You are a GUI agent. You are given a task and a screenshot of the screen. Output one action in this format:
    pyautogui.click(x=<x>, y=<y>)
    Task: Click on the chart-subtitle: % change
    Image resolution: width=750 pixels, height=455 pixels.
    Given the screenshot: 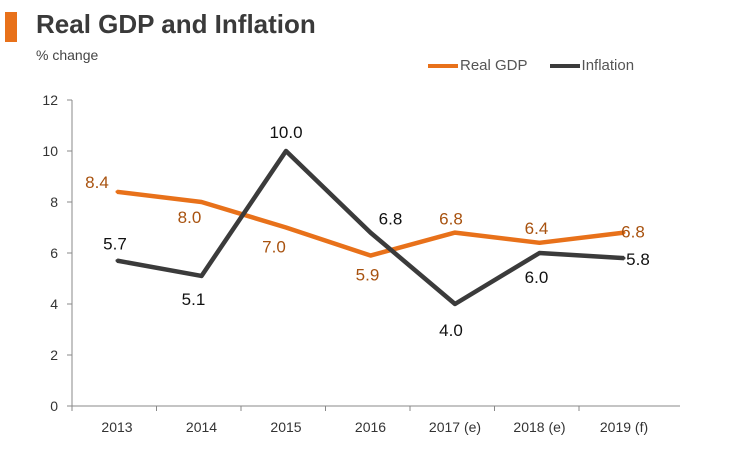 What is the action you would take?
    pyautogui.click(x=67, y=55)
    